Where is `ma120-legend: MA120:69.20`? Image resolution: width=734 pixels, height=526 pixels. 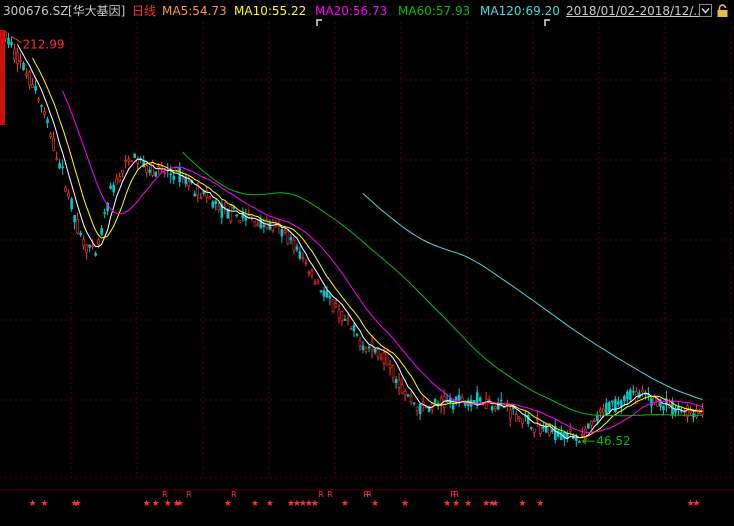 ma120-legend: MA120:69.20 is located at coordinates (520, 11).